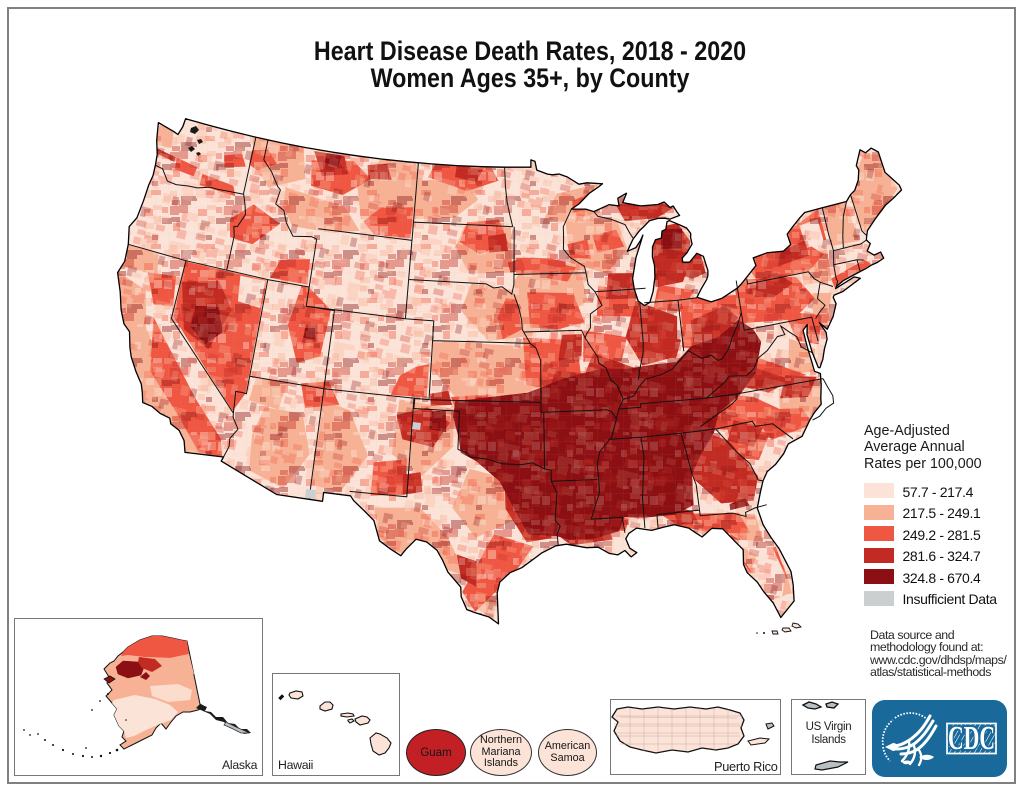 Image resolution: width=1024 pixels, height=791 pixels. I want to click on svg-text: CDC, so click(971, 738).